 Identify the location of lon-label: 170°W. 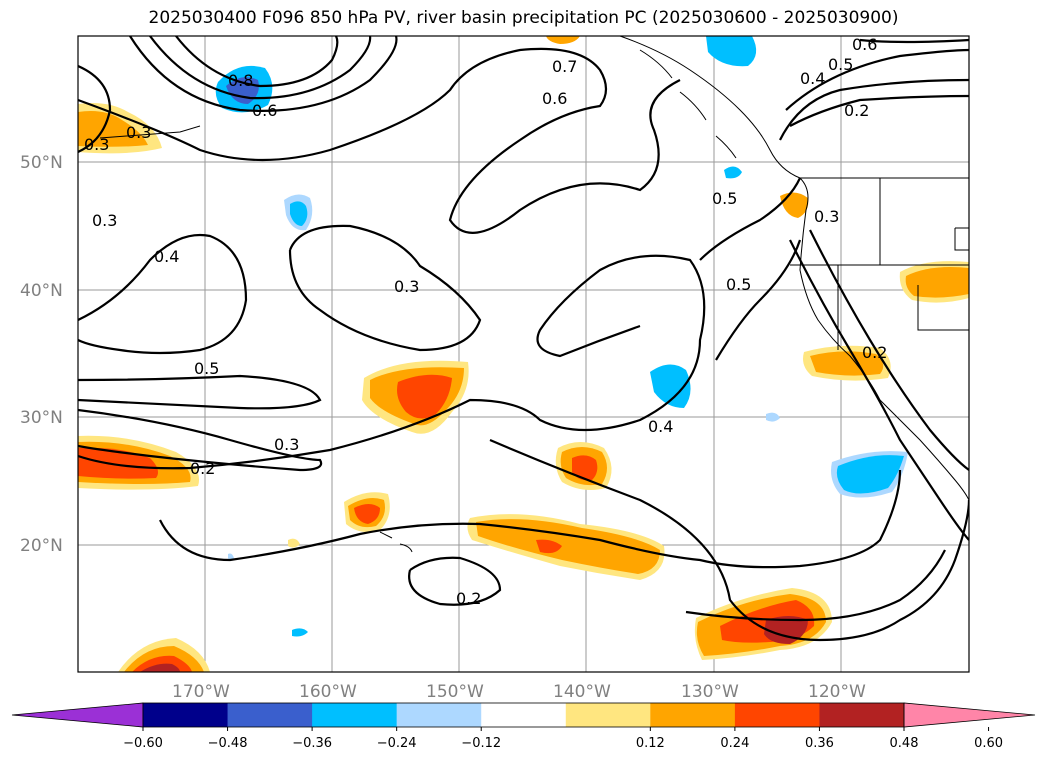
(201, 692).